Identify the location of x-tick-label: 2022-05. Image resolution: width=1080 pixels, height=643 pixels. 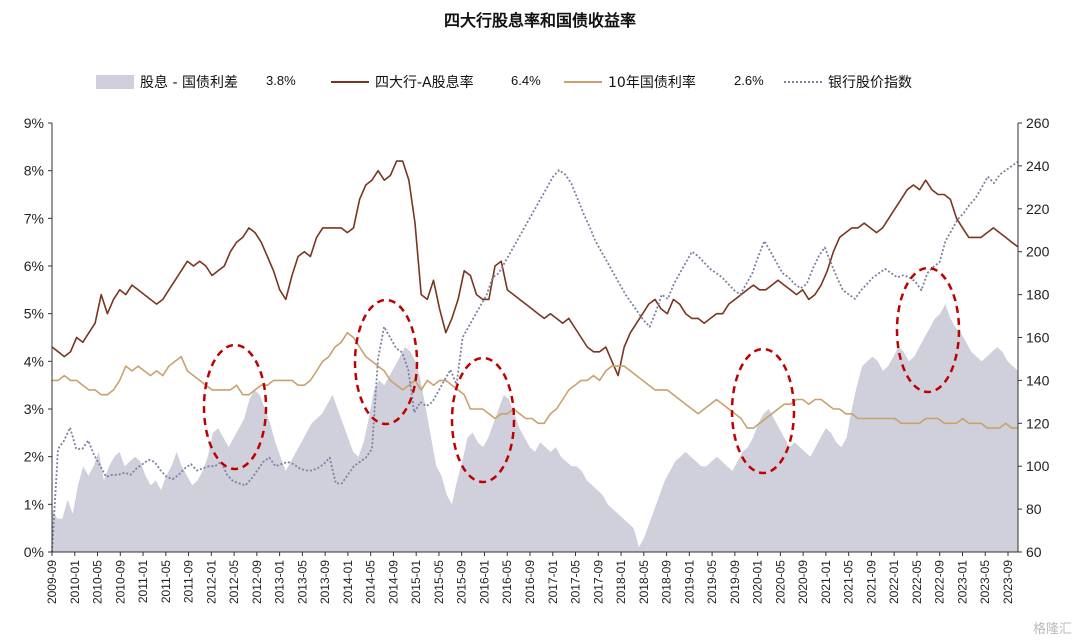
(917, 582).